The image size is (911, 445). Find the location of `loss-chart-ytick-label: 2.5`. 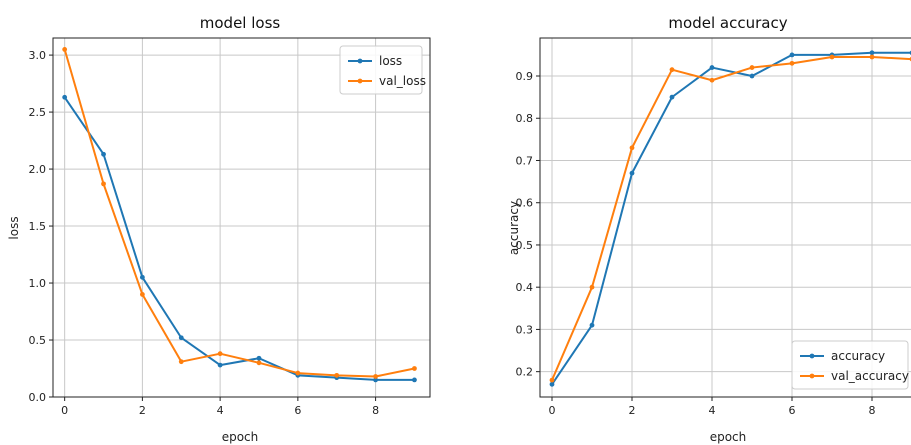

loss-chart-ytick-label: 2.5 is located at coordinates (38, 112).